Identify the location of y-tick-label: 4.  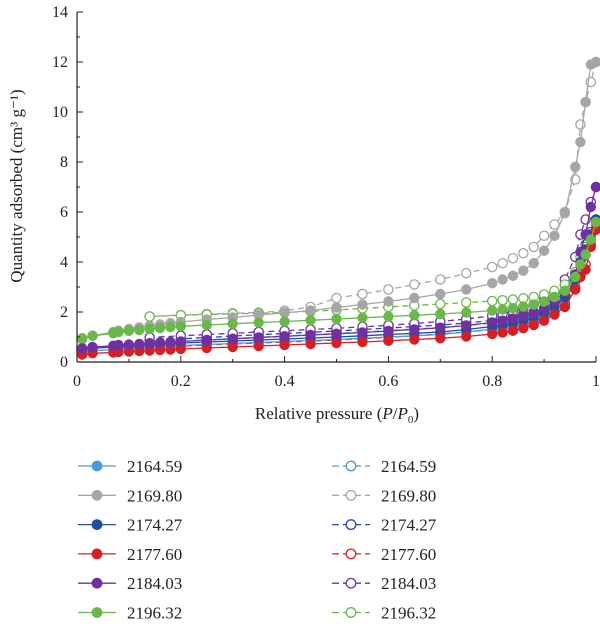
(64, 262).